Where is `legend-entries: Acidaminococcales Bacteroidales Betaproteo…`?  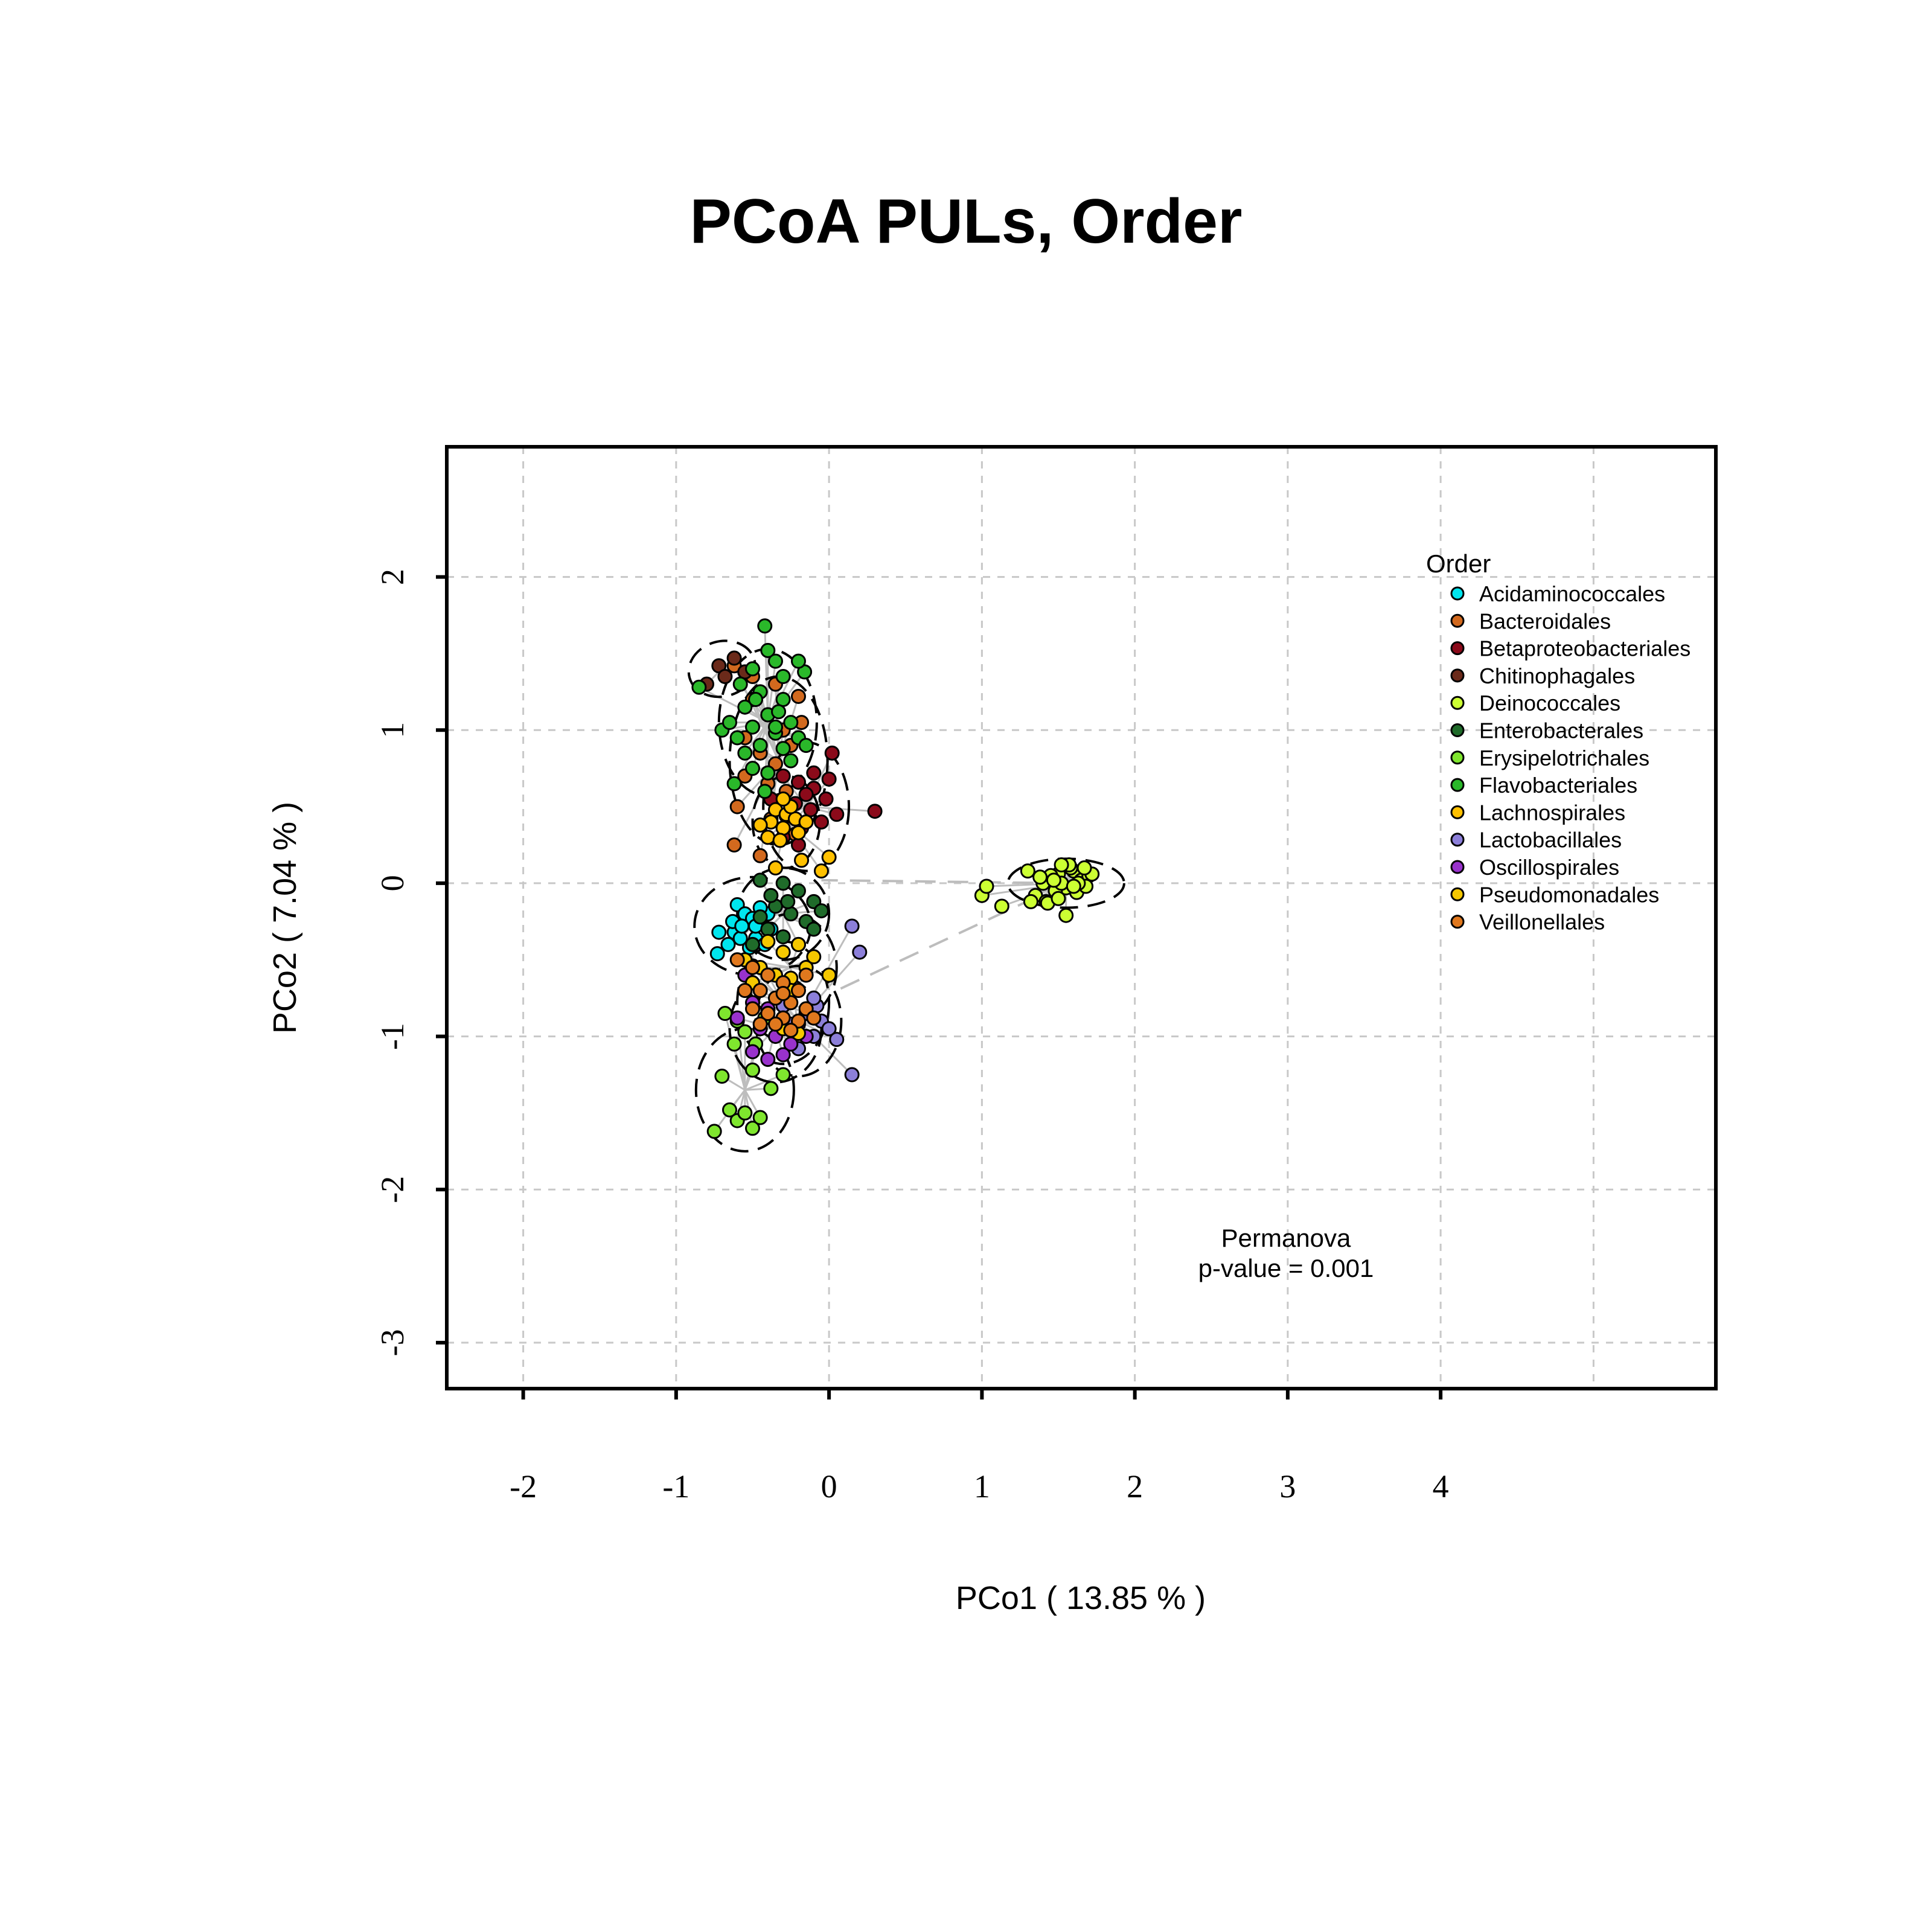 legend-entries: Acidaminococcales Bacteroidales Betaproteo… is located at coordinates (1570, 758).